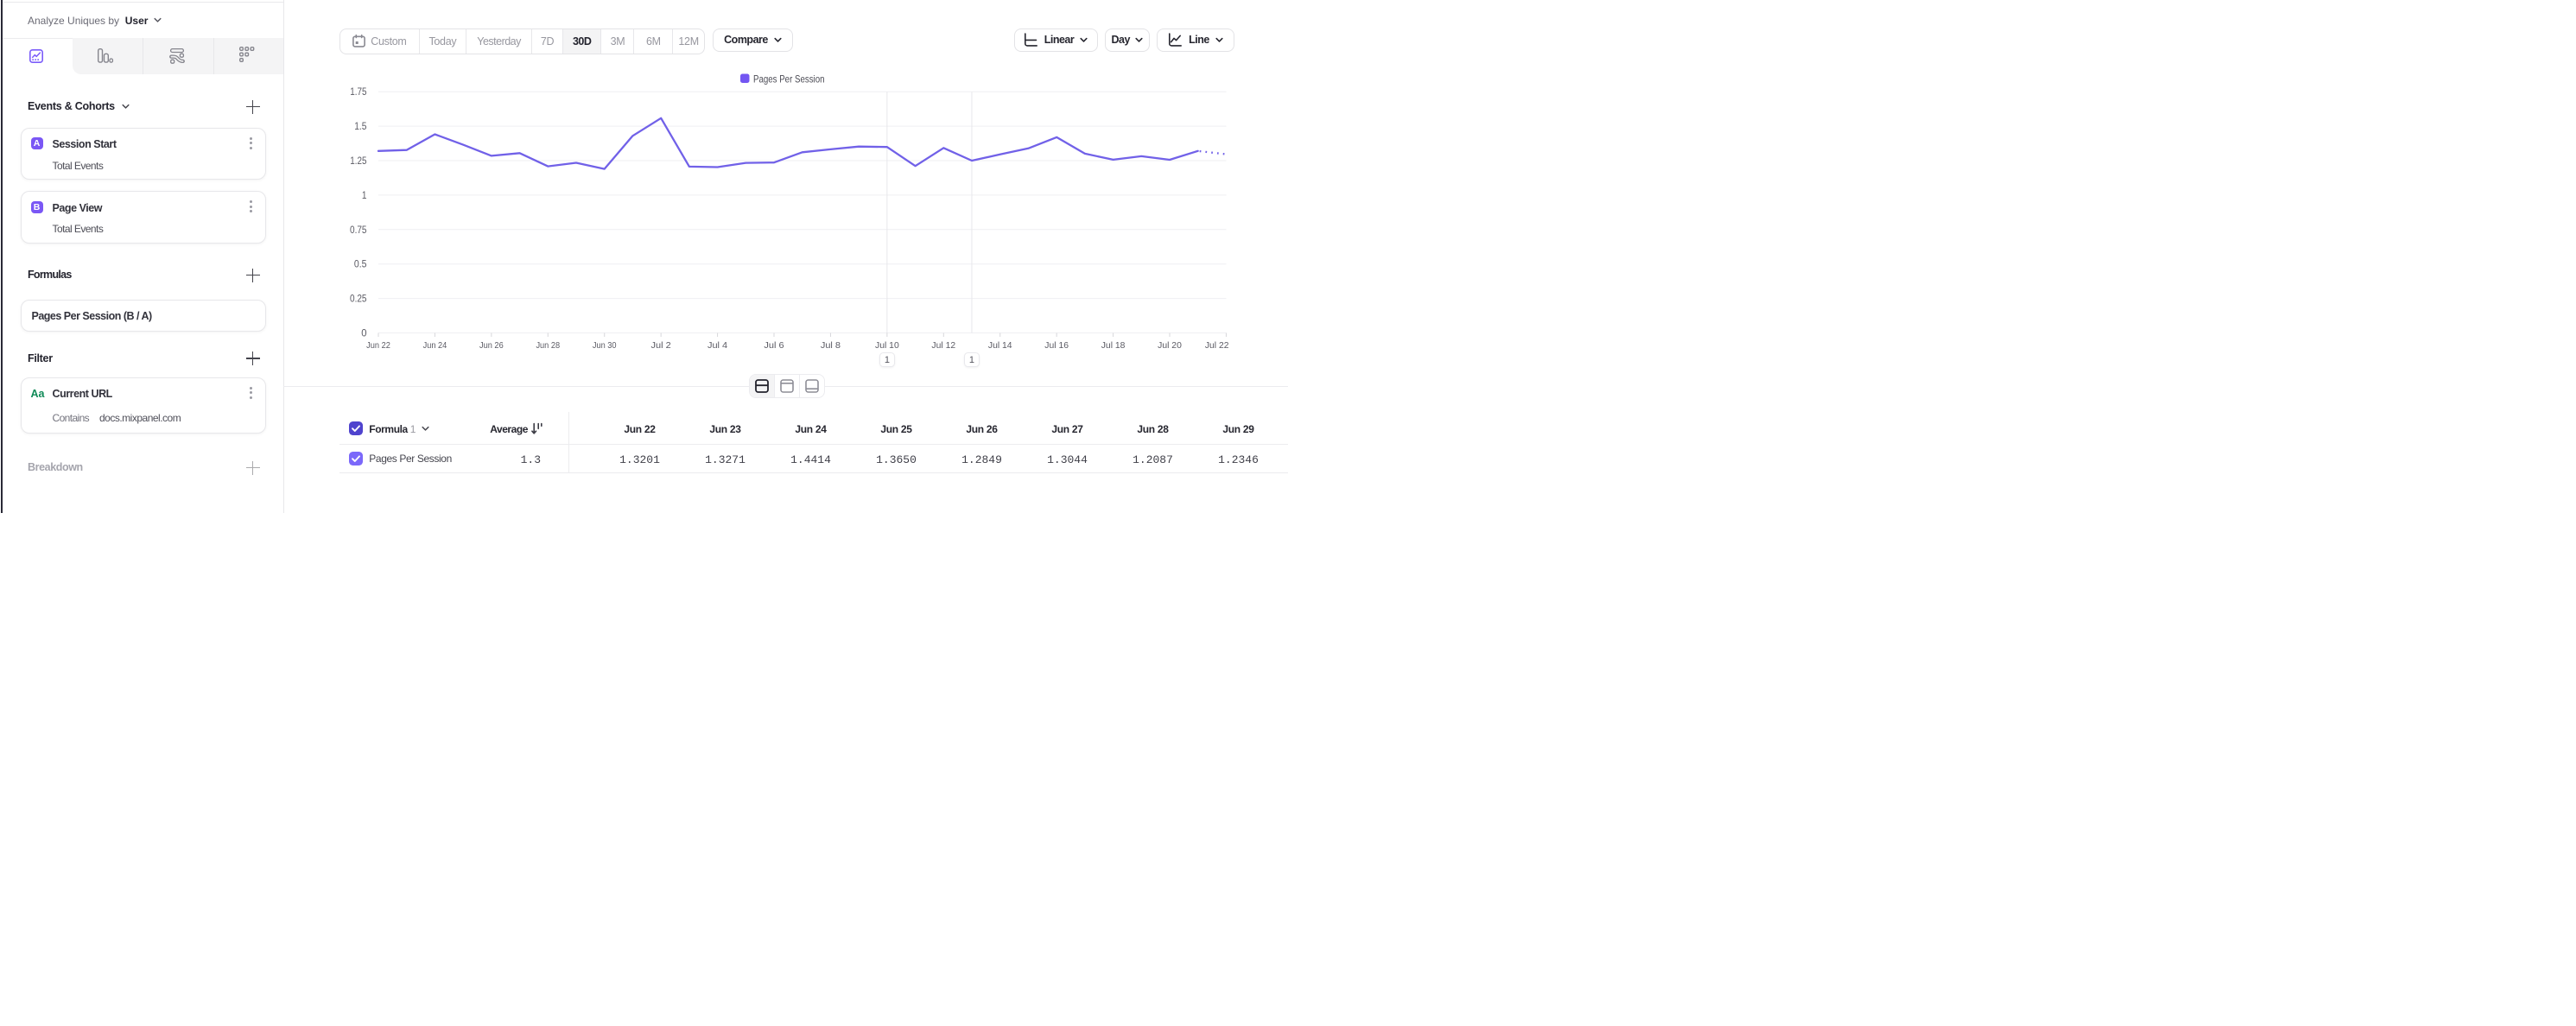  I want to click on svg-text: 1.25, so click(358, 161).